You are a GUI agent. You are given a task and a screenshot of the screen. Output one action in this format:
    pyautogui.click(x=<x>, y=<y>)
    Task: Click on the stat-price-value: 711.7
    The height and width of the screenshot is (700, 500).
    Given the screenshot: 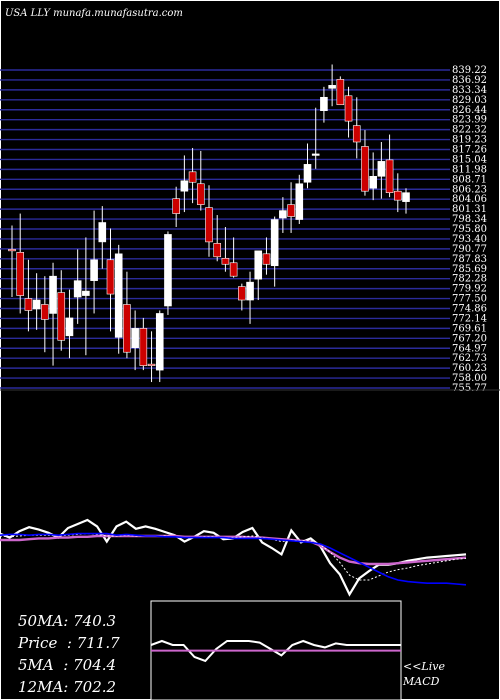 What is the action you would take?
    pyautogui.click(x=98, y=643)
    